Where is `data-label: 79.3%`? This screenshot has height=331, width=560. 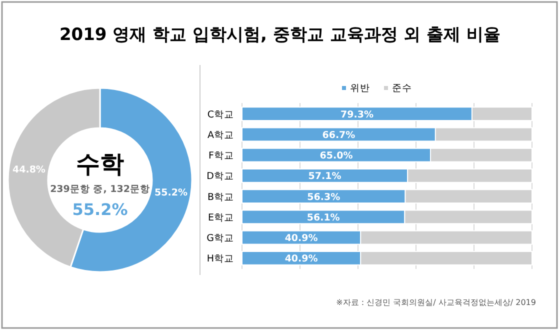
data-label: 79.3% is located at coordinates (357, 114).